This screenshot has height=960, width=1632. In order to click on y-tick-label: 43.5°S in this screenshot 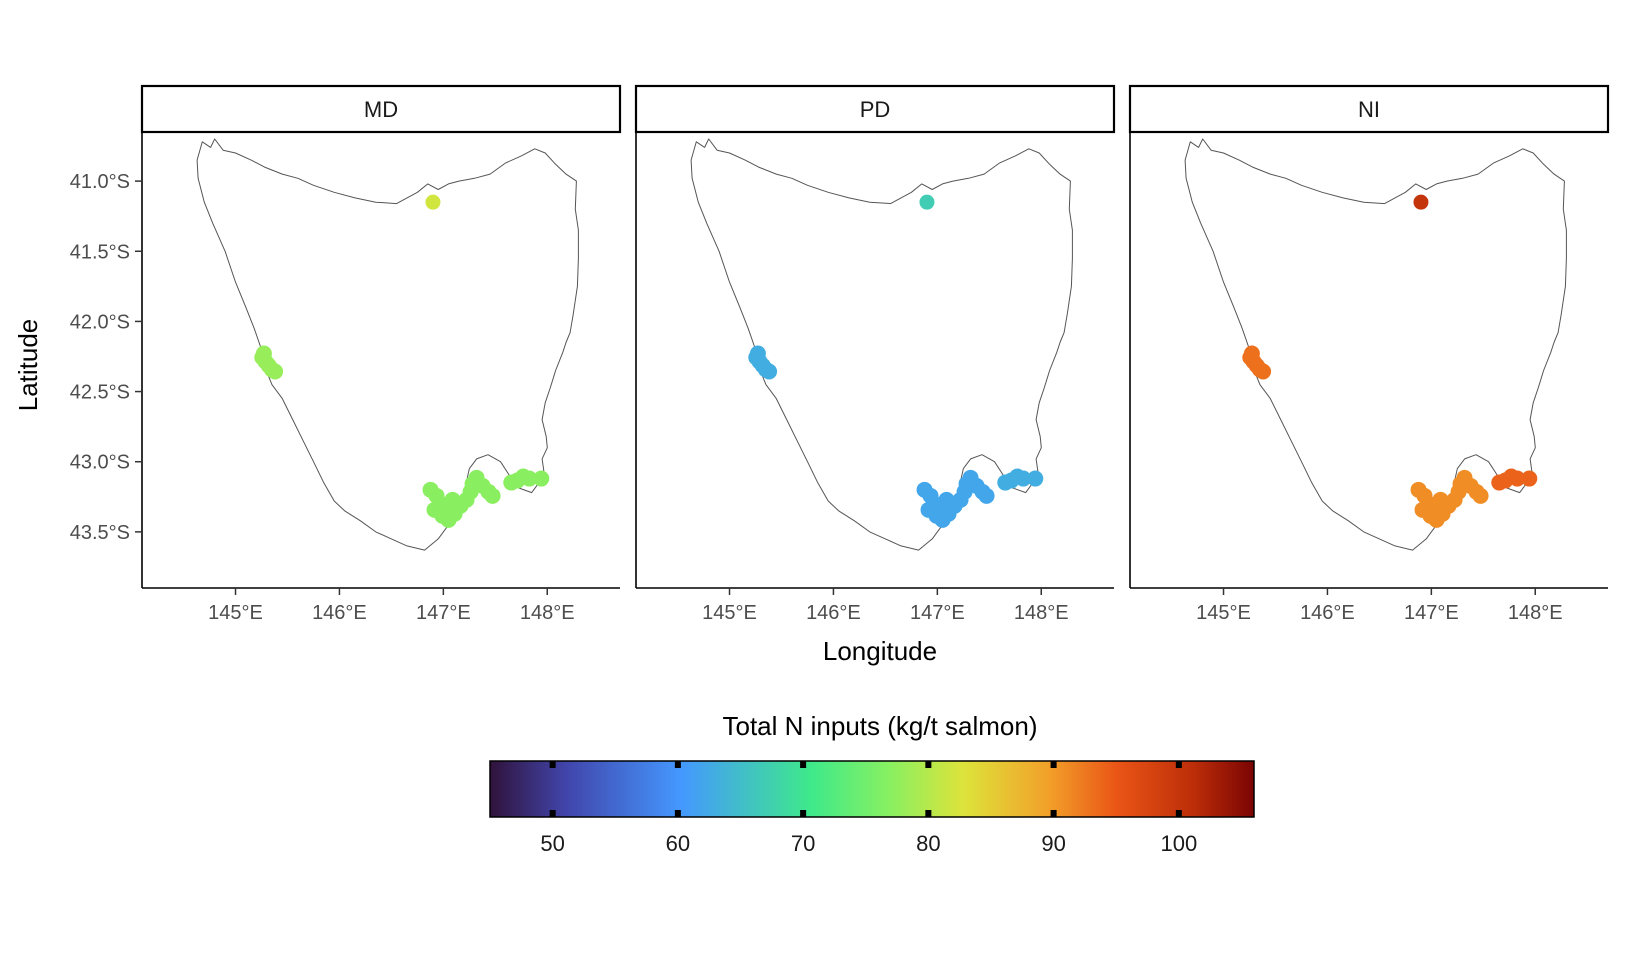, I will do `click(100, 533)`.